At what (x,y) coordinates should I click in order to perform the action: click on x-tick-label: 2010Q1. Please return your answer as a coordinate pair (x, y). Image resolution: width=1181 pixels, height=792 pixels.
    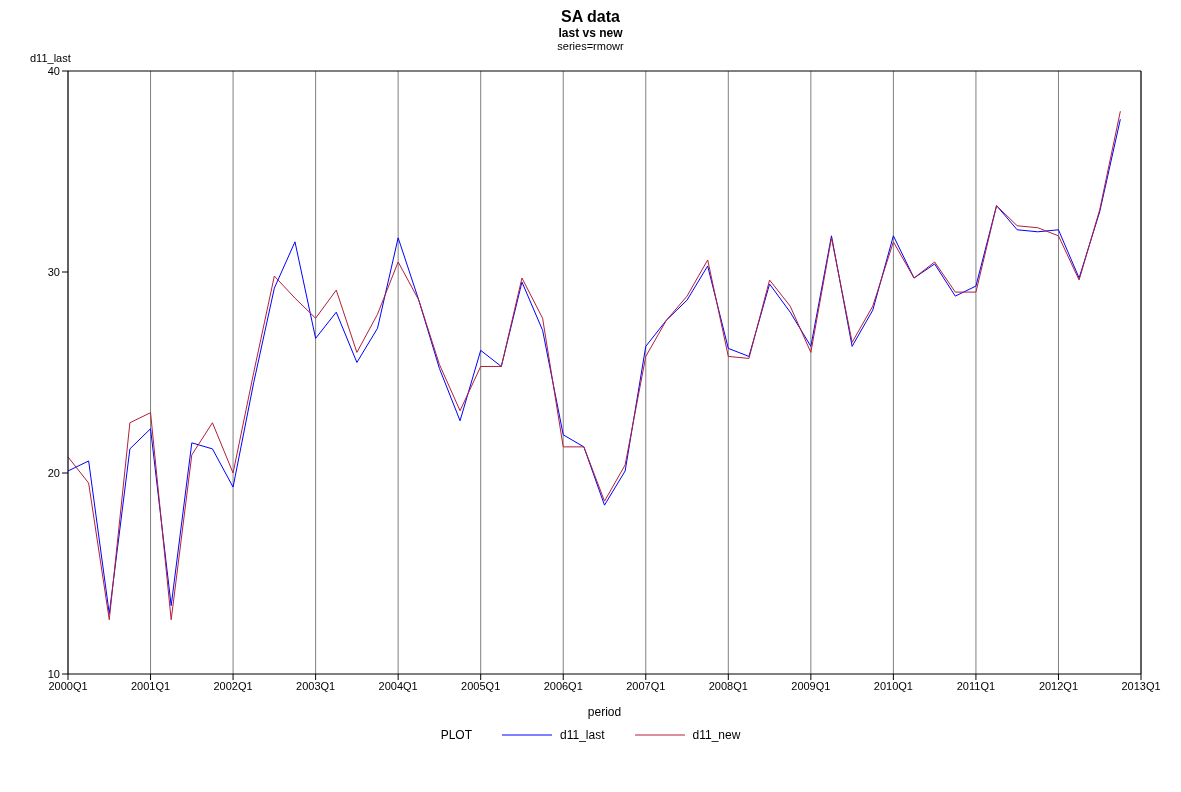
    Looking at the image, I should click on (893, 685).